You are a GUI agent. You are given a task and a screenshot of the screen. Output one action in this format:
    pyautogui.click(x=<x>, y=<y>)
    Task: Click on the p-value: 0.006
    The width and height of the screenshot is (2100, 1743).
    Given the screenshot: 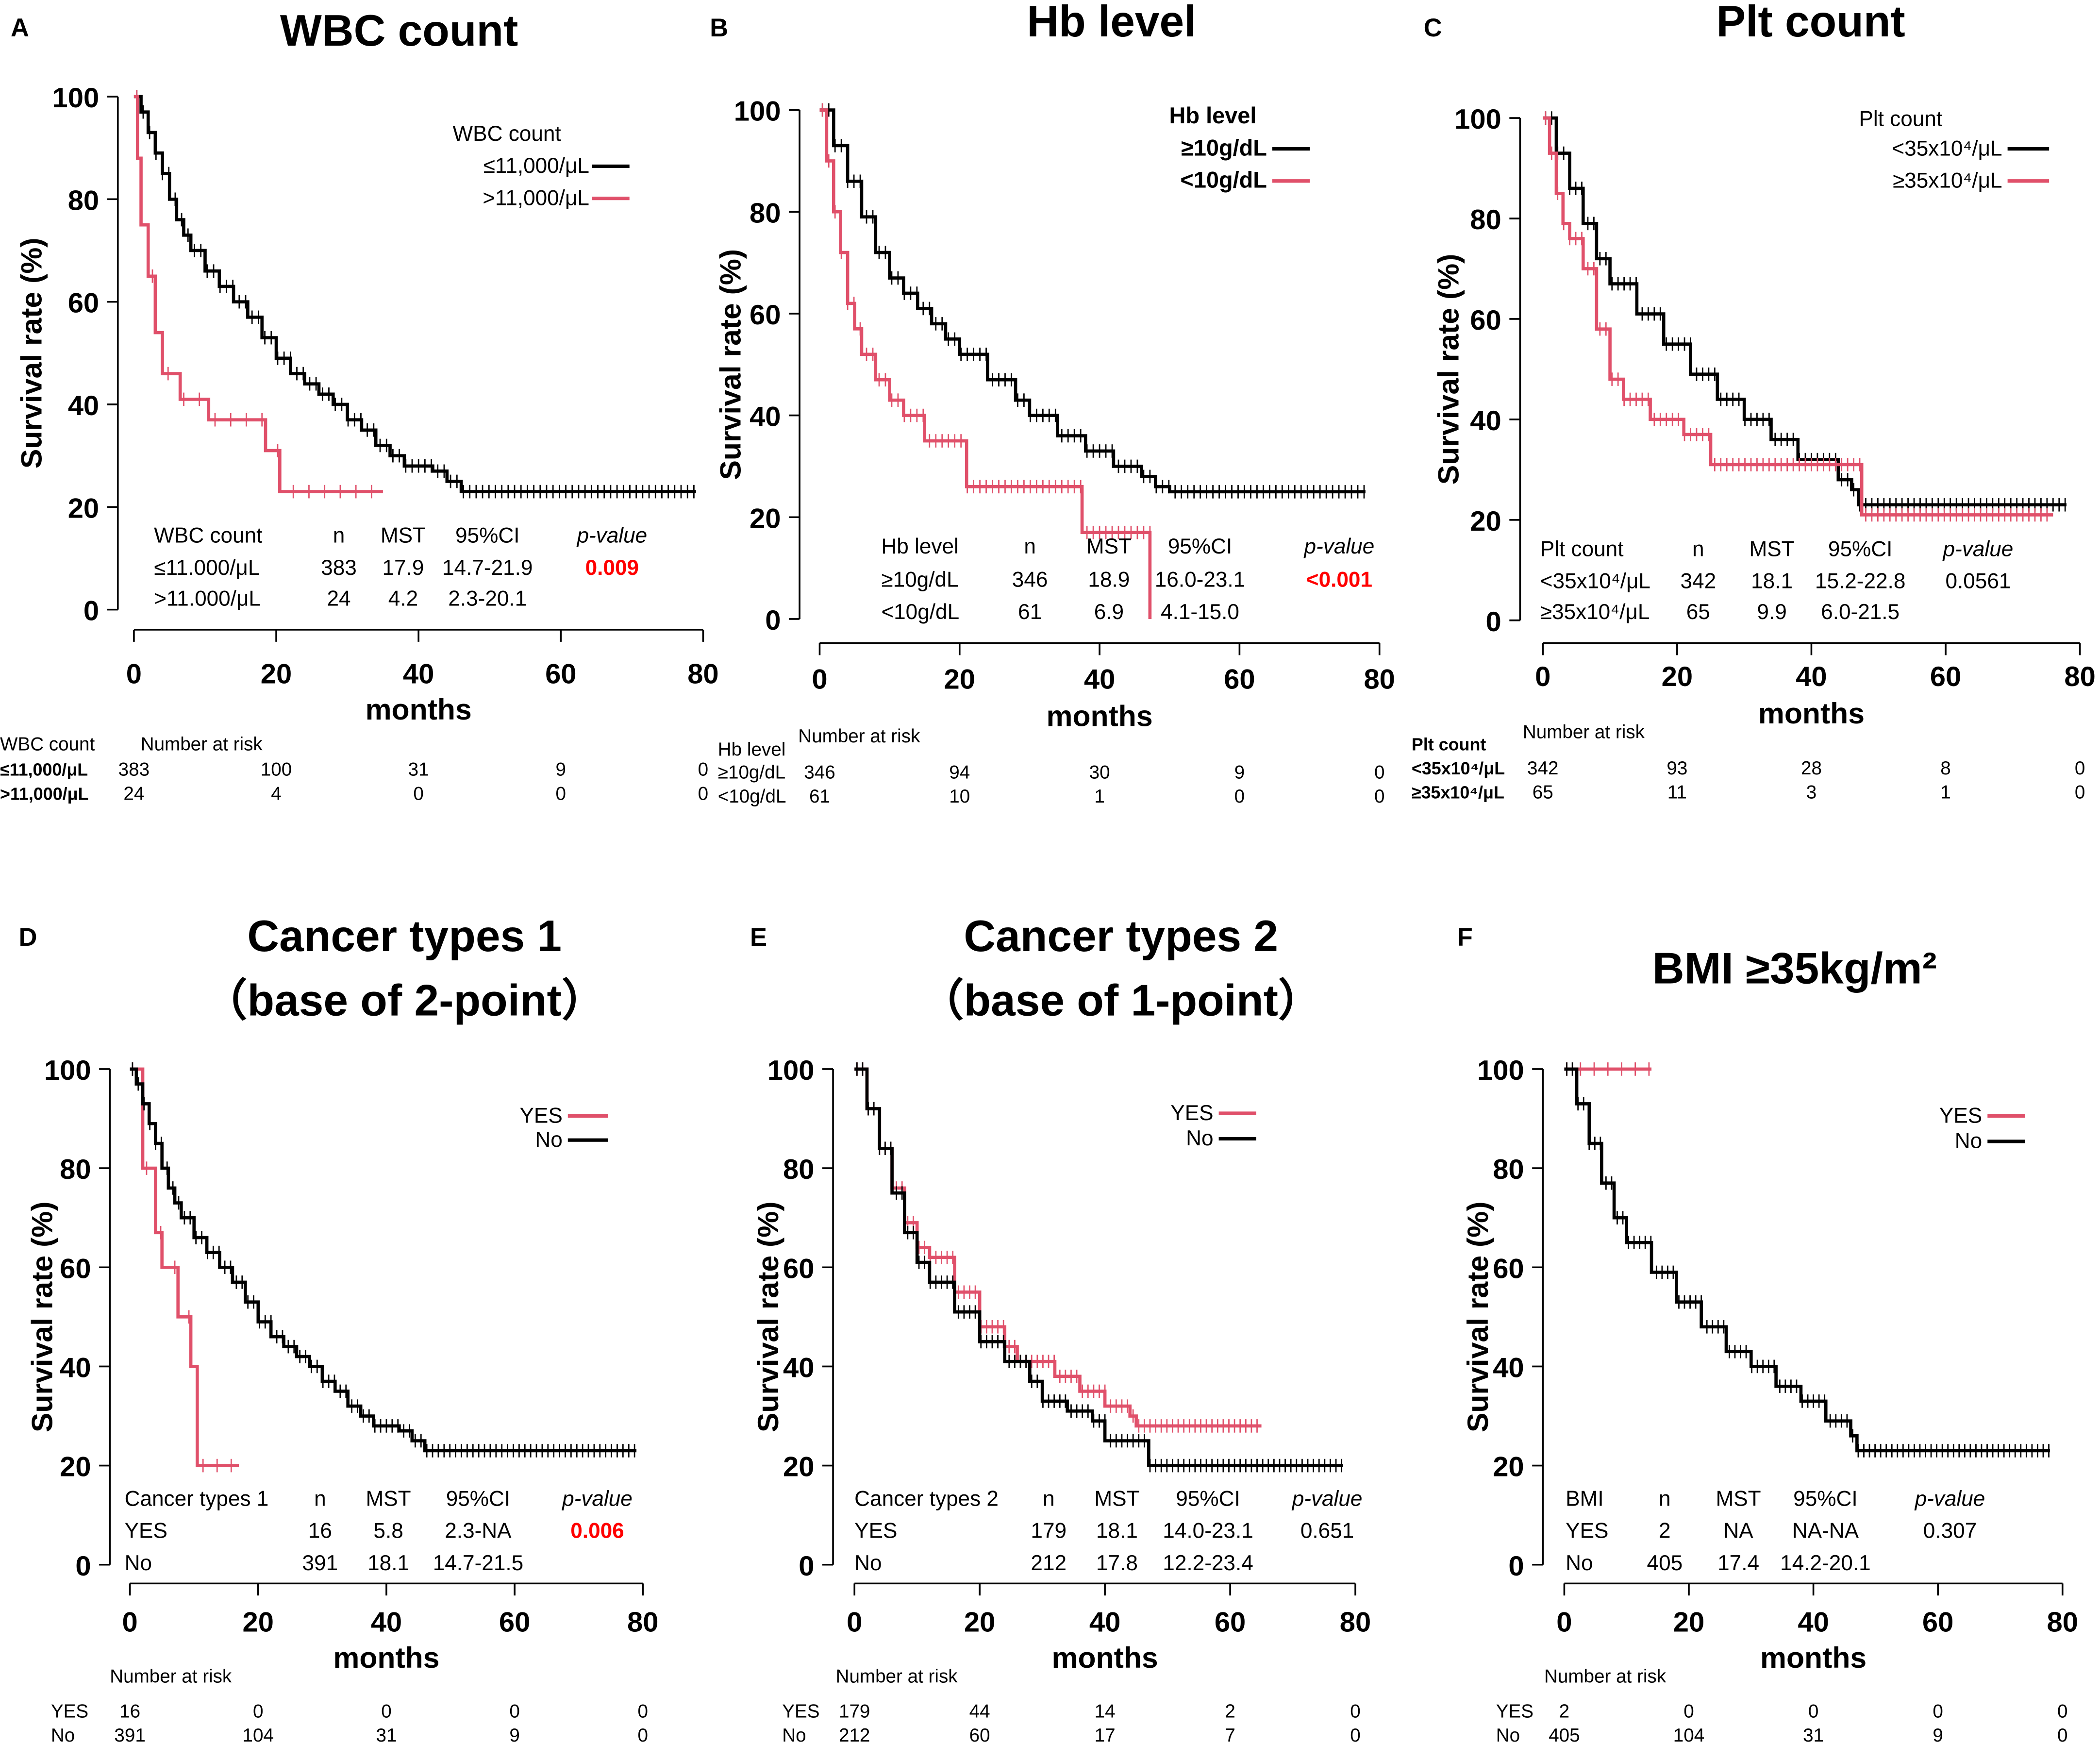 What is the action you would take?
    pyautogui.click(x=597, y=1531)
    